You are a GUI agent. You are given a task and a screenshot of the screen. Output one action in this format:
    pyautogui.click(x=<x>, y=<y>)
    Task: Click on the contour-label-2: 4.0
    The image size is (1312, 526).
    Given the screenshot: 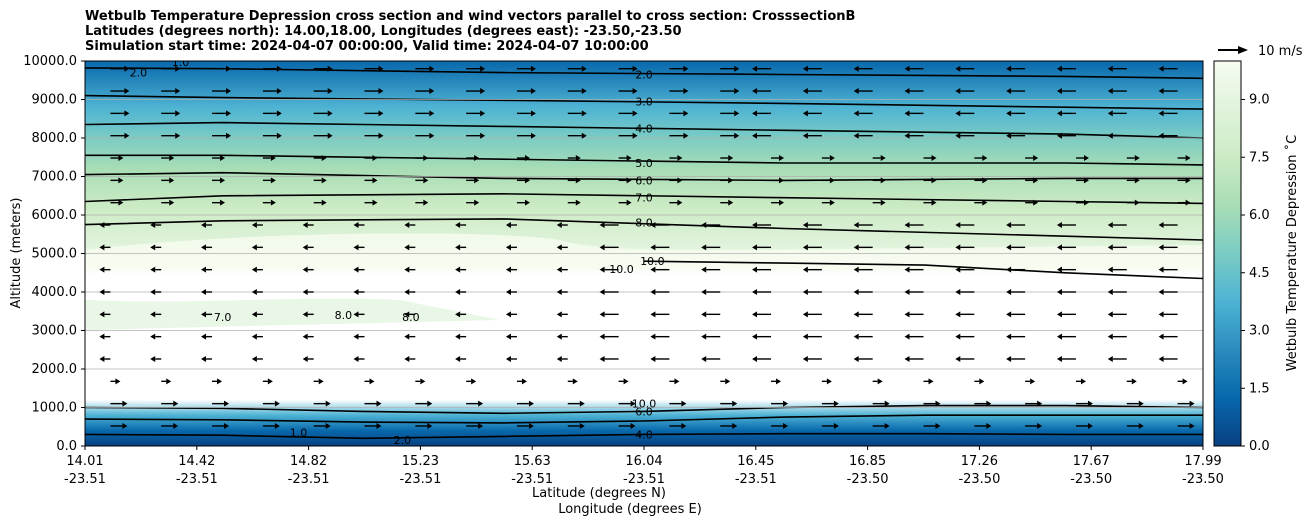 What is the action you would take?
    pyautogui.click(x=644, y=128)
    